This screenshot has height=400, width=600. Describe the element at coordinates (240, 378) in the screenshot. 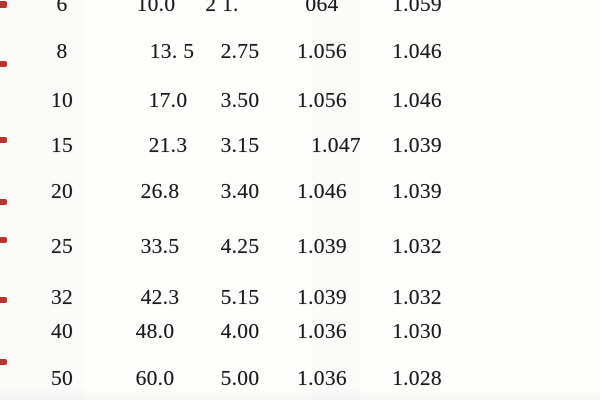

I see `table-cell: 5.00` at that location.